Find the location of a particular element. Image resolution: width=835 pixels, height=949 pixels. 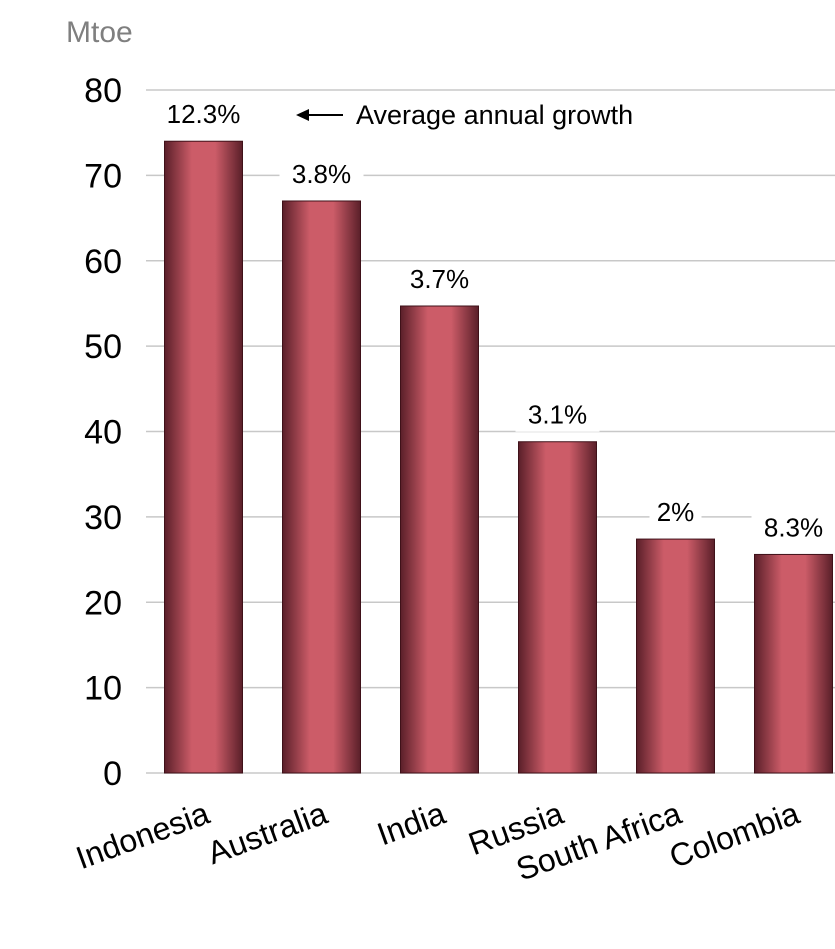

category-label-colombia: Colombia is located at coordinates (735, 835).